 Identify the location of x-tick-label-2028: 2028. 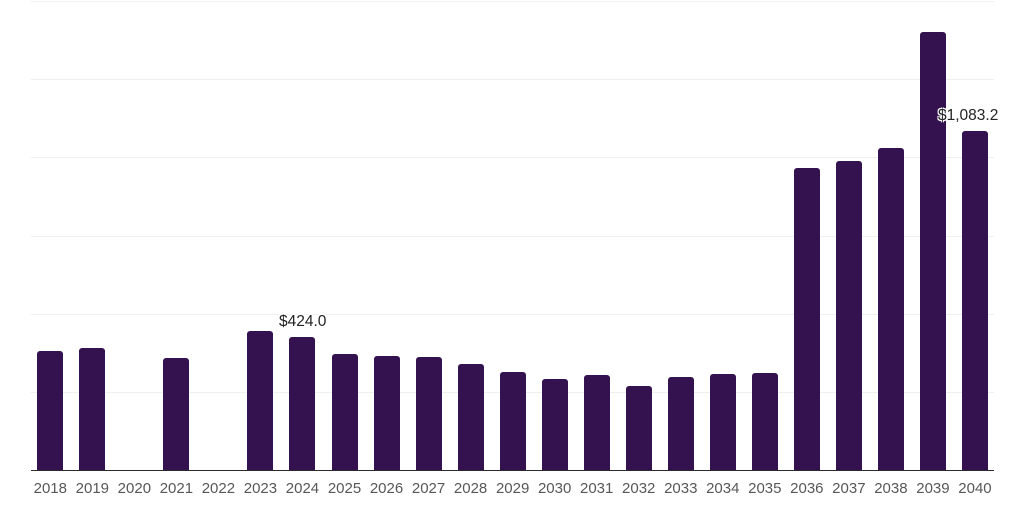
(470, 488).